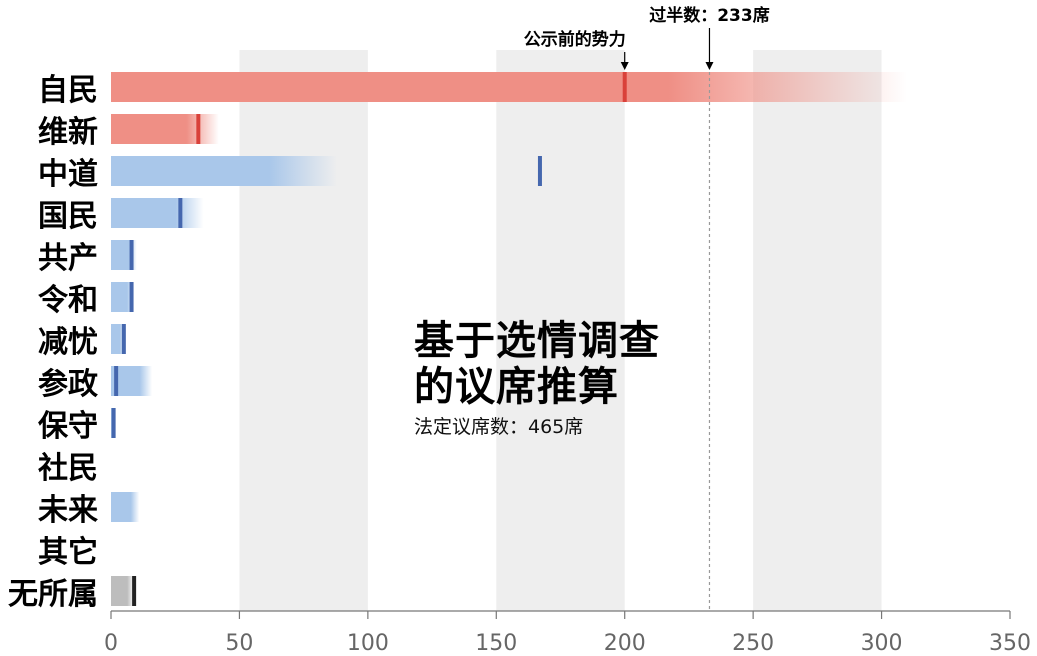 This screenshot has width=1037, height=656. Describe the element at coordinates (113, 423) in the screenshot. I see `pre-election-marker-保守` at that location.